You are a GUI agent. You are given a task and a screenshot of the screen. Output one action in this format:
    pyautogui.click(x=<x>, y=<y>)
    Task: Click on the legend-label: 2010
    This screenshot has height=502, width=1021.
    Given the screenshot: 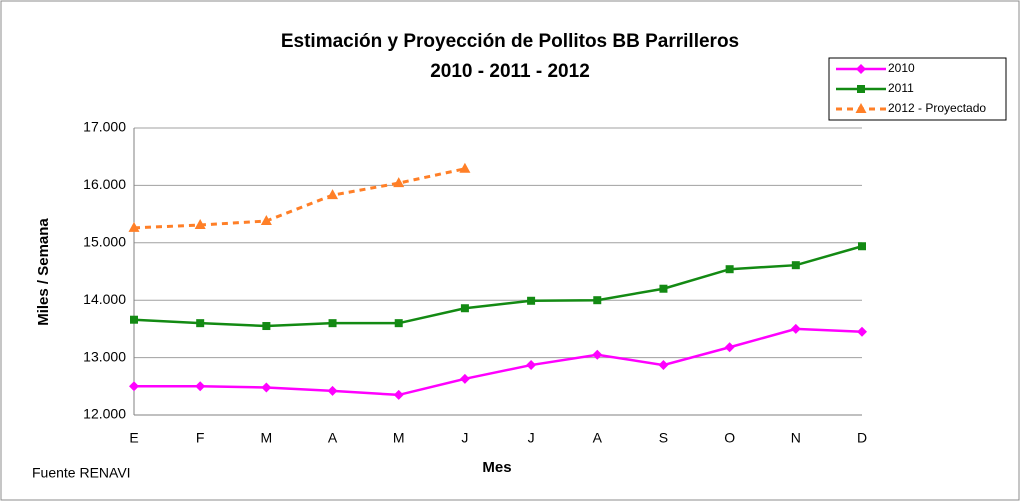 What is the action you would take?
    pyautogui.click(x=901, y=68)
    